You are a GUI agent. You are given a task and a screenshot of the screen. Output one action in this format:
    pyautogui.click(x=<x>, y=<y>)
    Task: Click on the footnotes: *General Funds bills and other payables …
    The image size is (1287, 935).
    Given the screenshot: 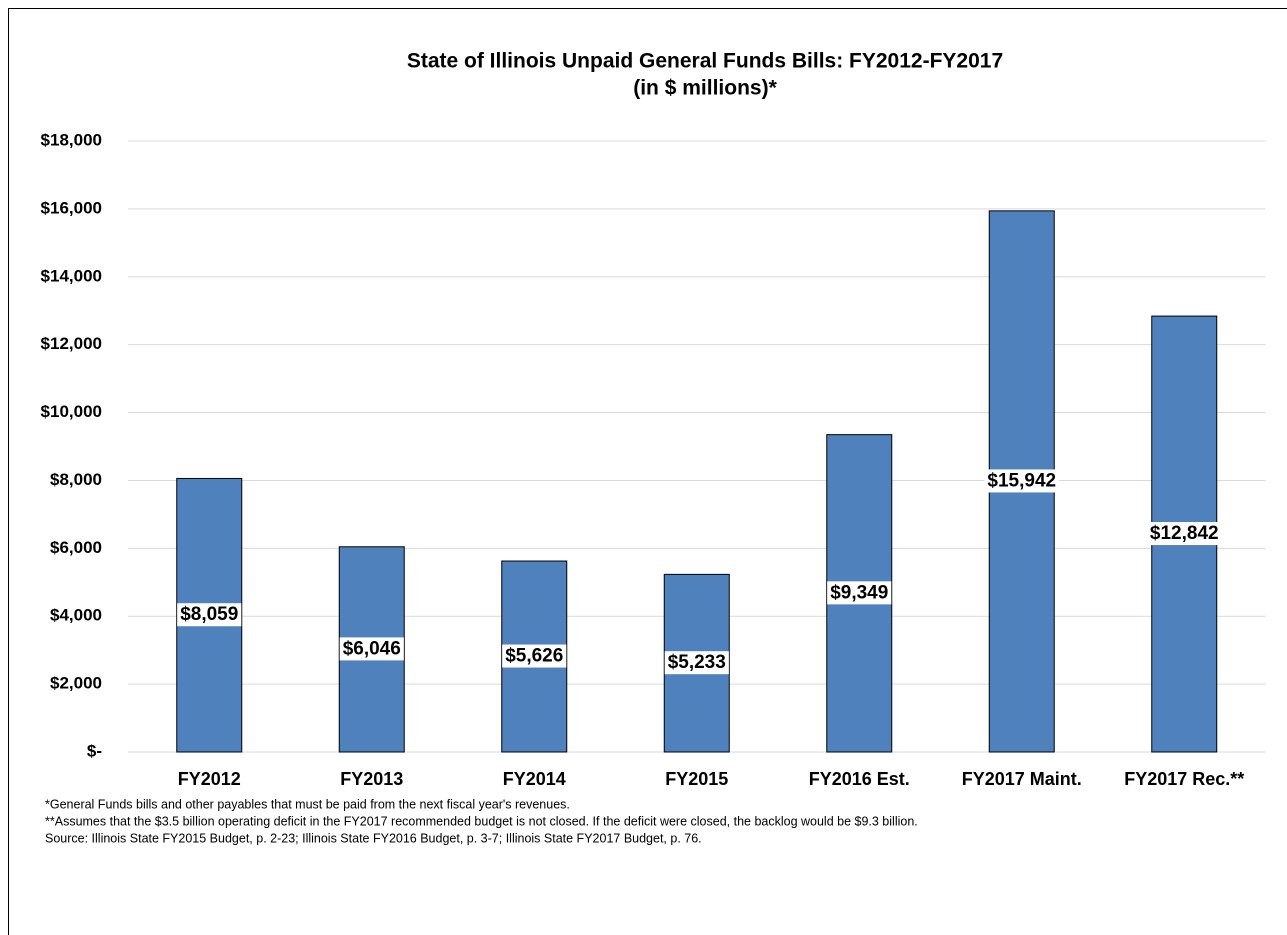 What is the action you would take?
    pyautogui.click(x=630, y=822)
    